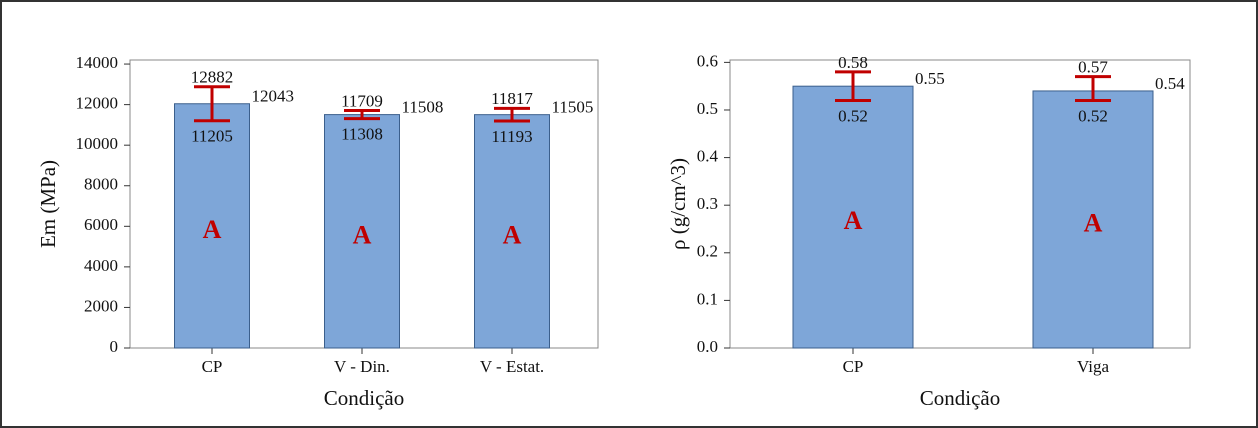  Describe the element at coordinates (97, 62) in the screenshot. I see `y-tick-label: 14000` at that location.